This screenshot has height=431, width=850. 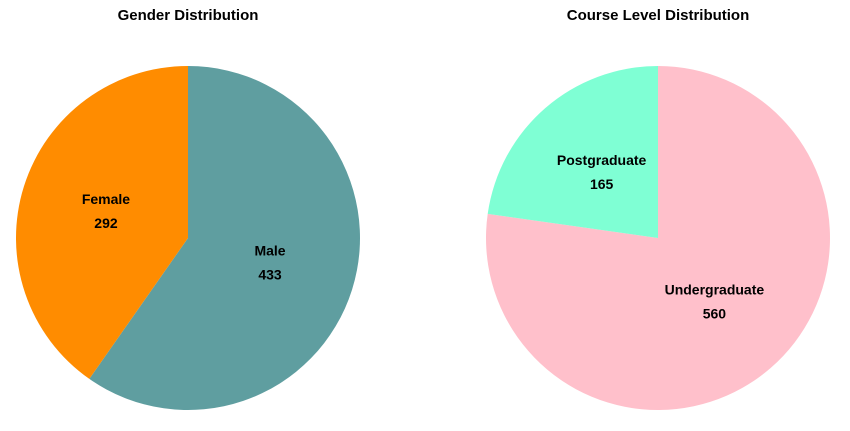 What do you see at coordinates (270, 275) in the screenshot?
I see `slice-value: 433` at bounding box center [270, 275].